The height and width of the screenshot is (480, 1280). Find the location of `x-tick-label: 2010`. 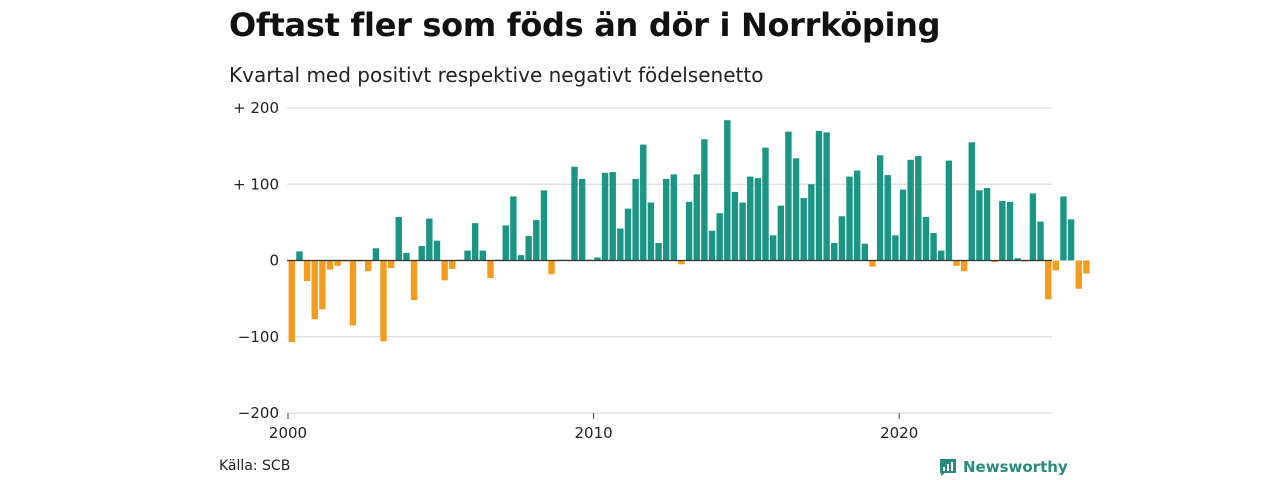

x-tick-label: 2010 is located at coordinates (594, 433).